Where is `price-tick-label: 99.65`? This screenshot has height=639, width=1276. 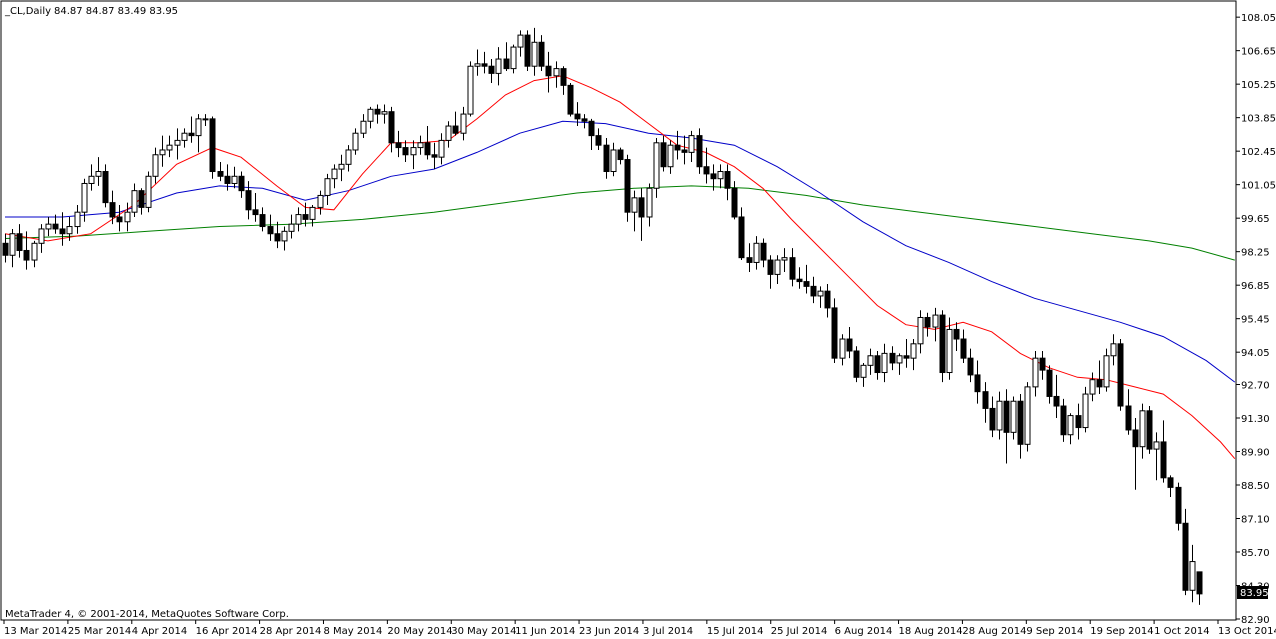
price-tick-label: 99.65 is located at coordinates (1255, 219).